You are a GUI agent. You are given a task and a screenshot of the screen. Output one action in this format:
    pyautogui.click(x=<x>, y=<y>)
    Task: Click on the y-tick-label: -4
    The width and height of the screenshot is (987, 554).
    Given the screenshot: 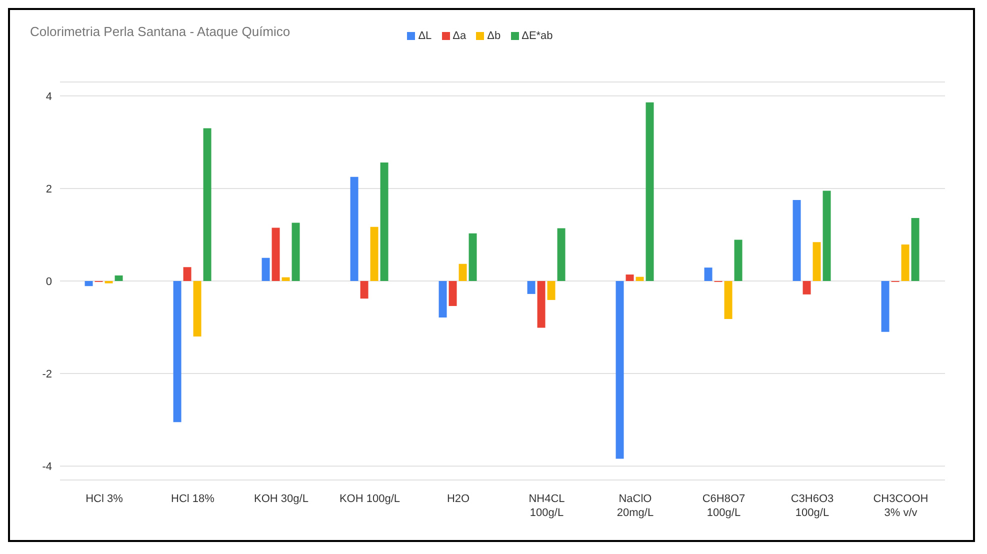 What is the action you would take?
    pyautogui.click(x=47, y=467)
    